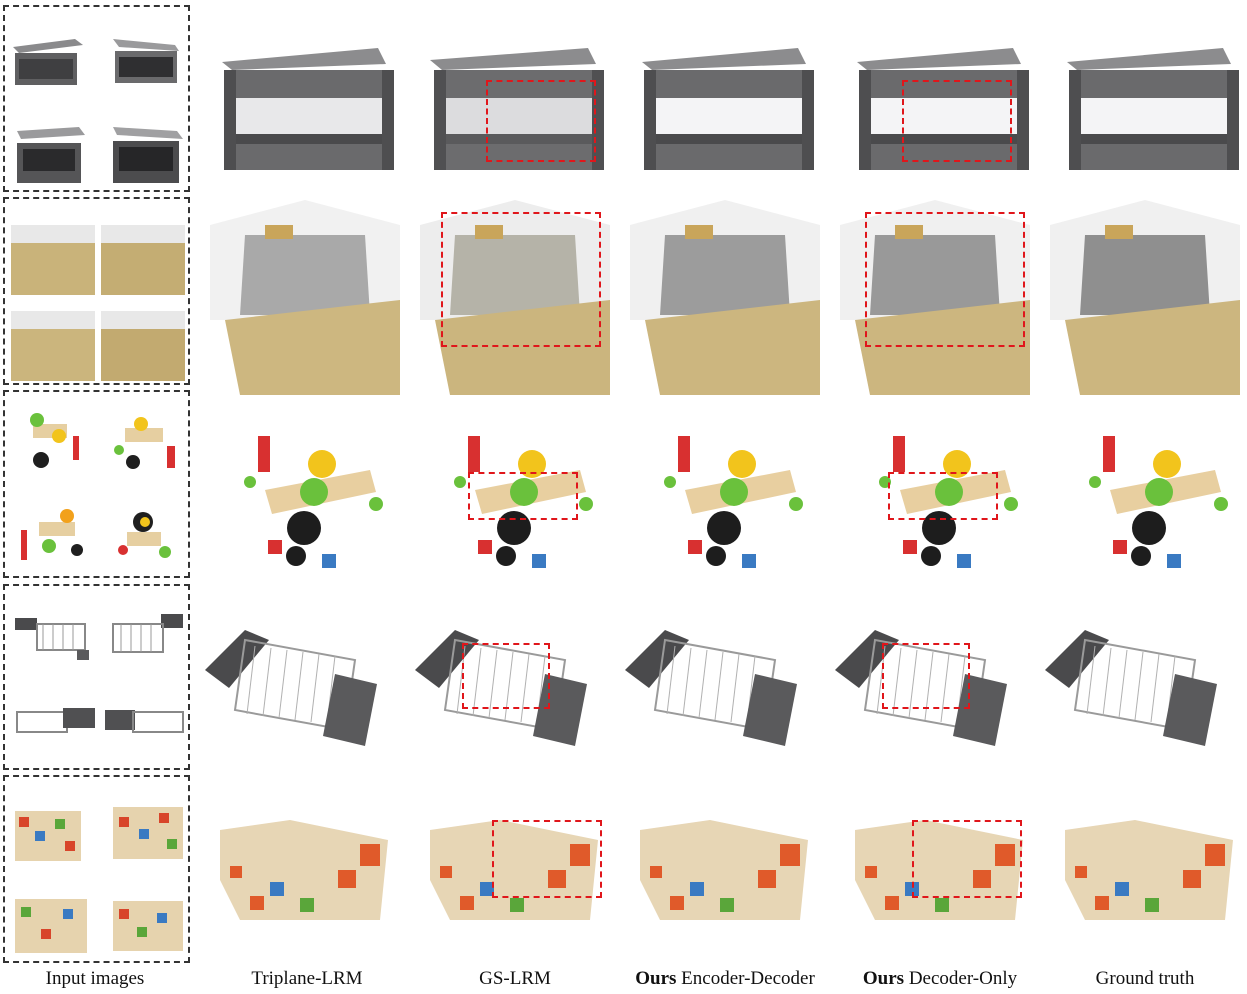 The height and width of the screenshot is (994, 1247). Describe the element at coordinates (96, 484) in the screenshot. I see `input-images-box-toy` at that location.